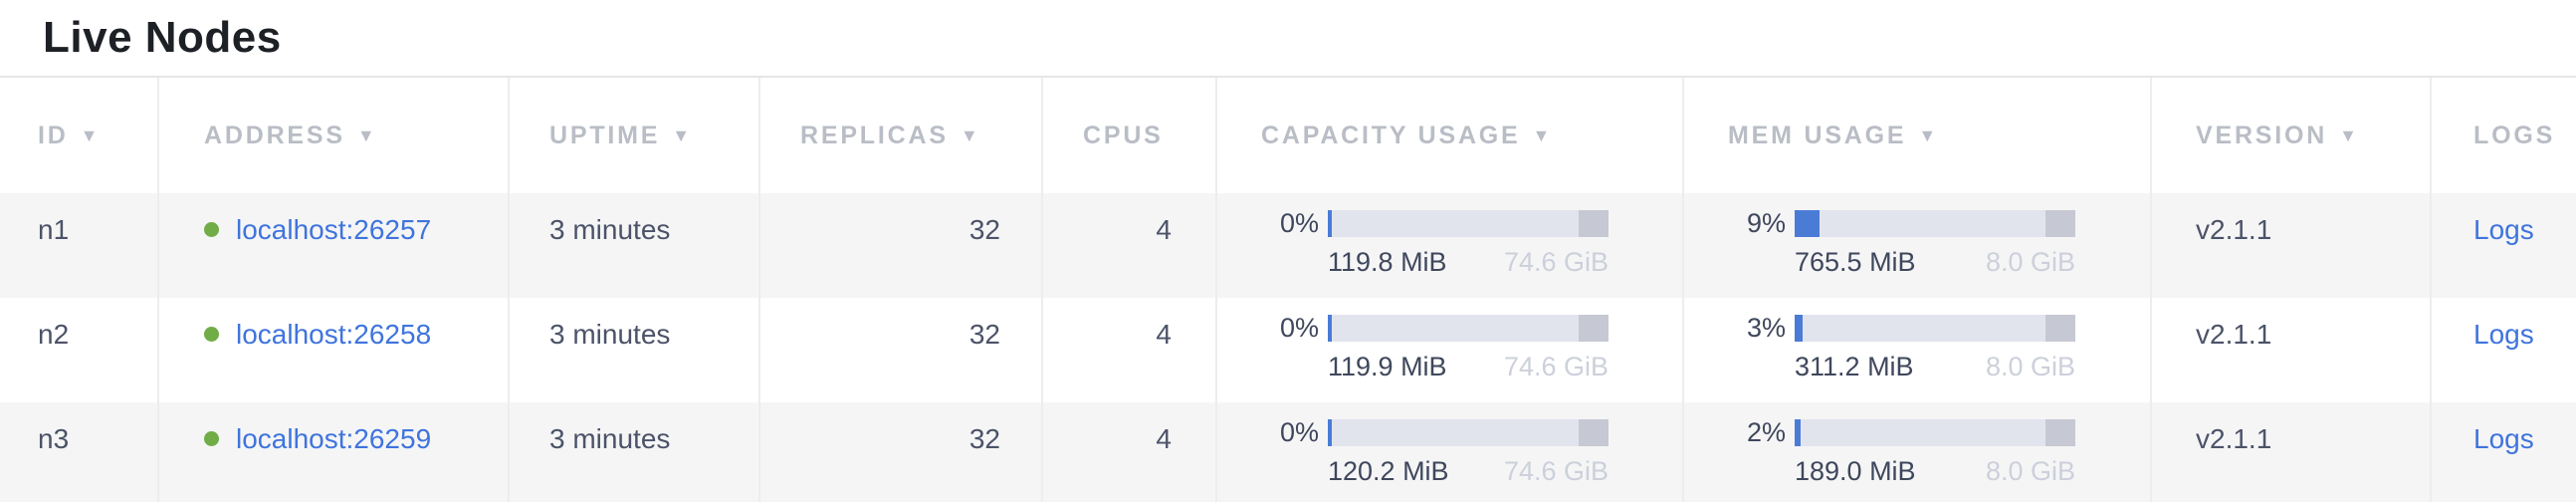  Describe the element at coordinates (274, 135) in the screenshot. I see `column-header-label: ADDRESS` at that location.